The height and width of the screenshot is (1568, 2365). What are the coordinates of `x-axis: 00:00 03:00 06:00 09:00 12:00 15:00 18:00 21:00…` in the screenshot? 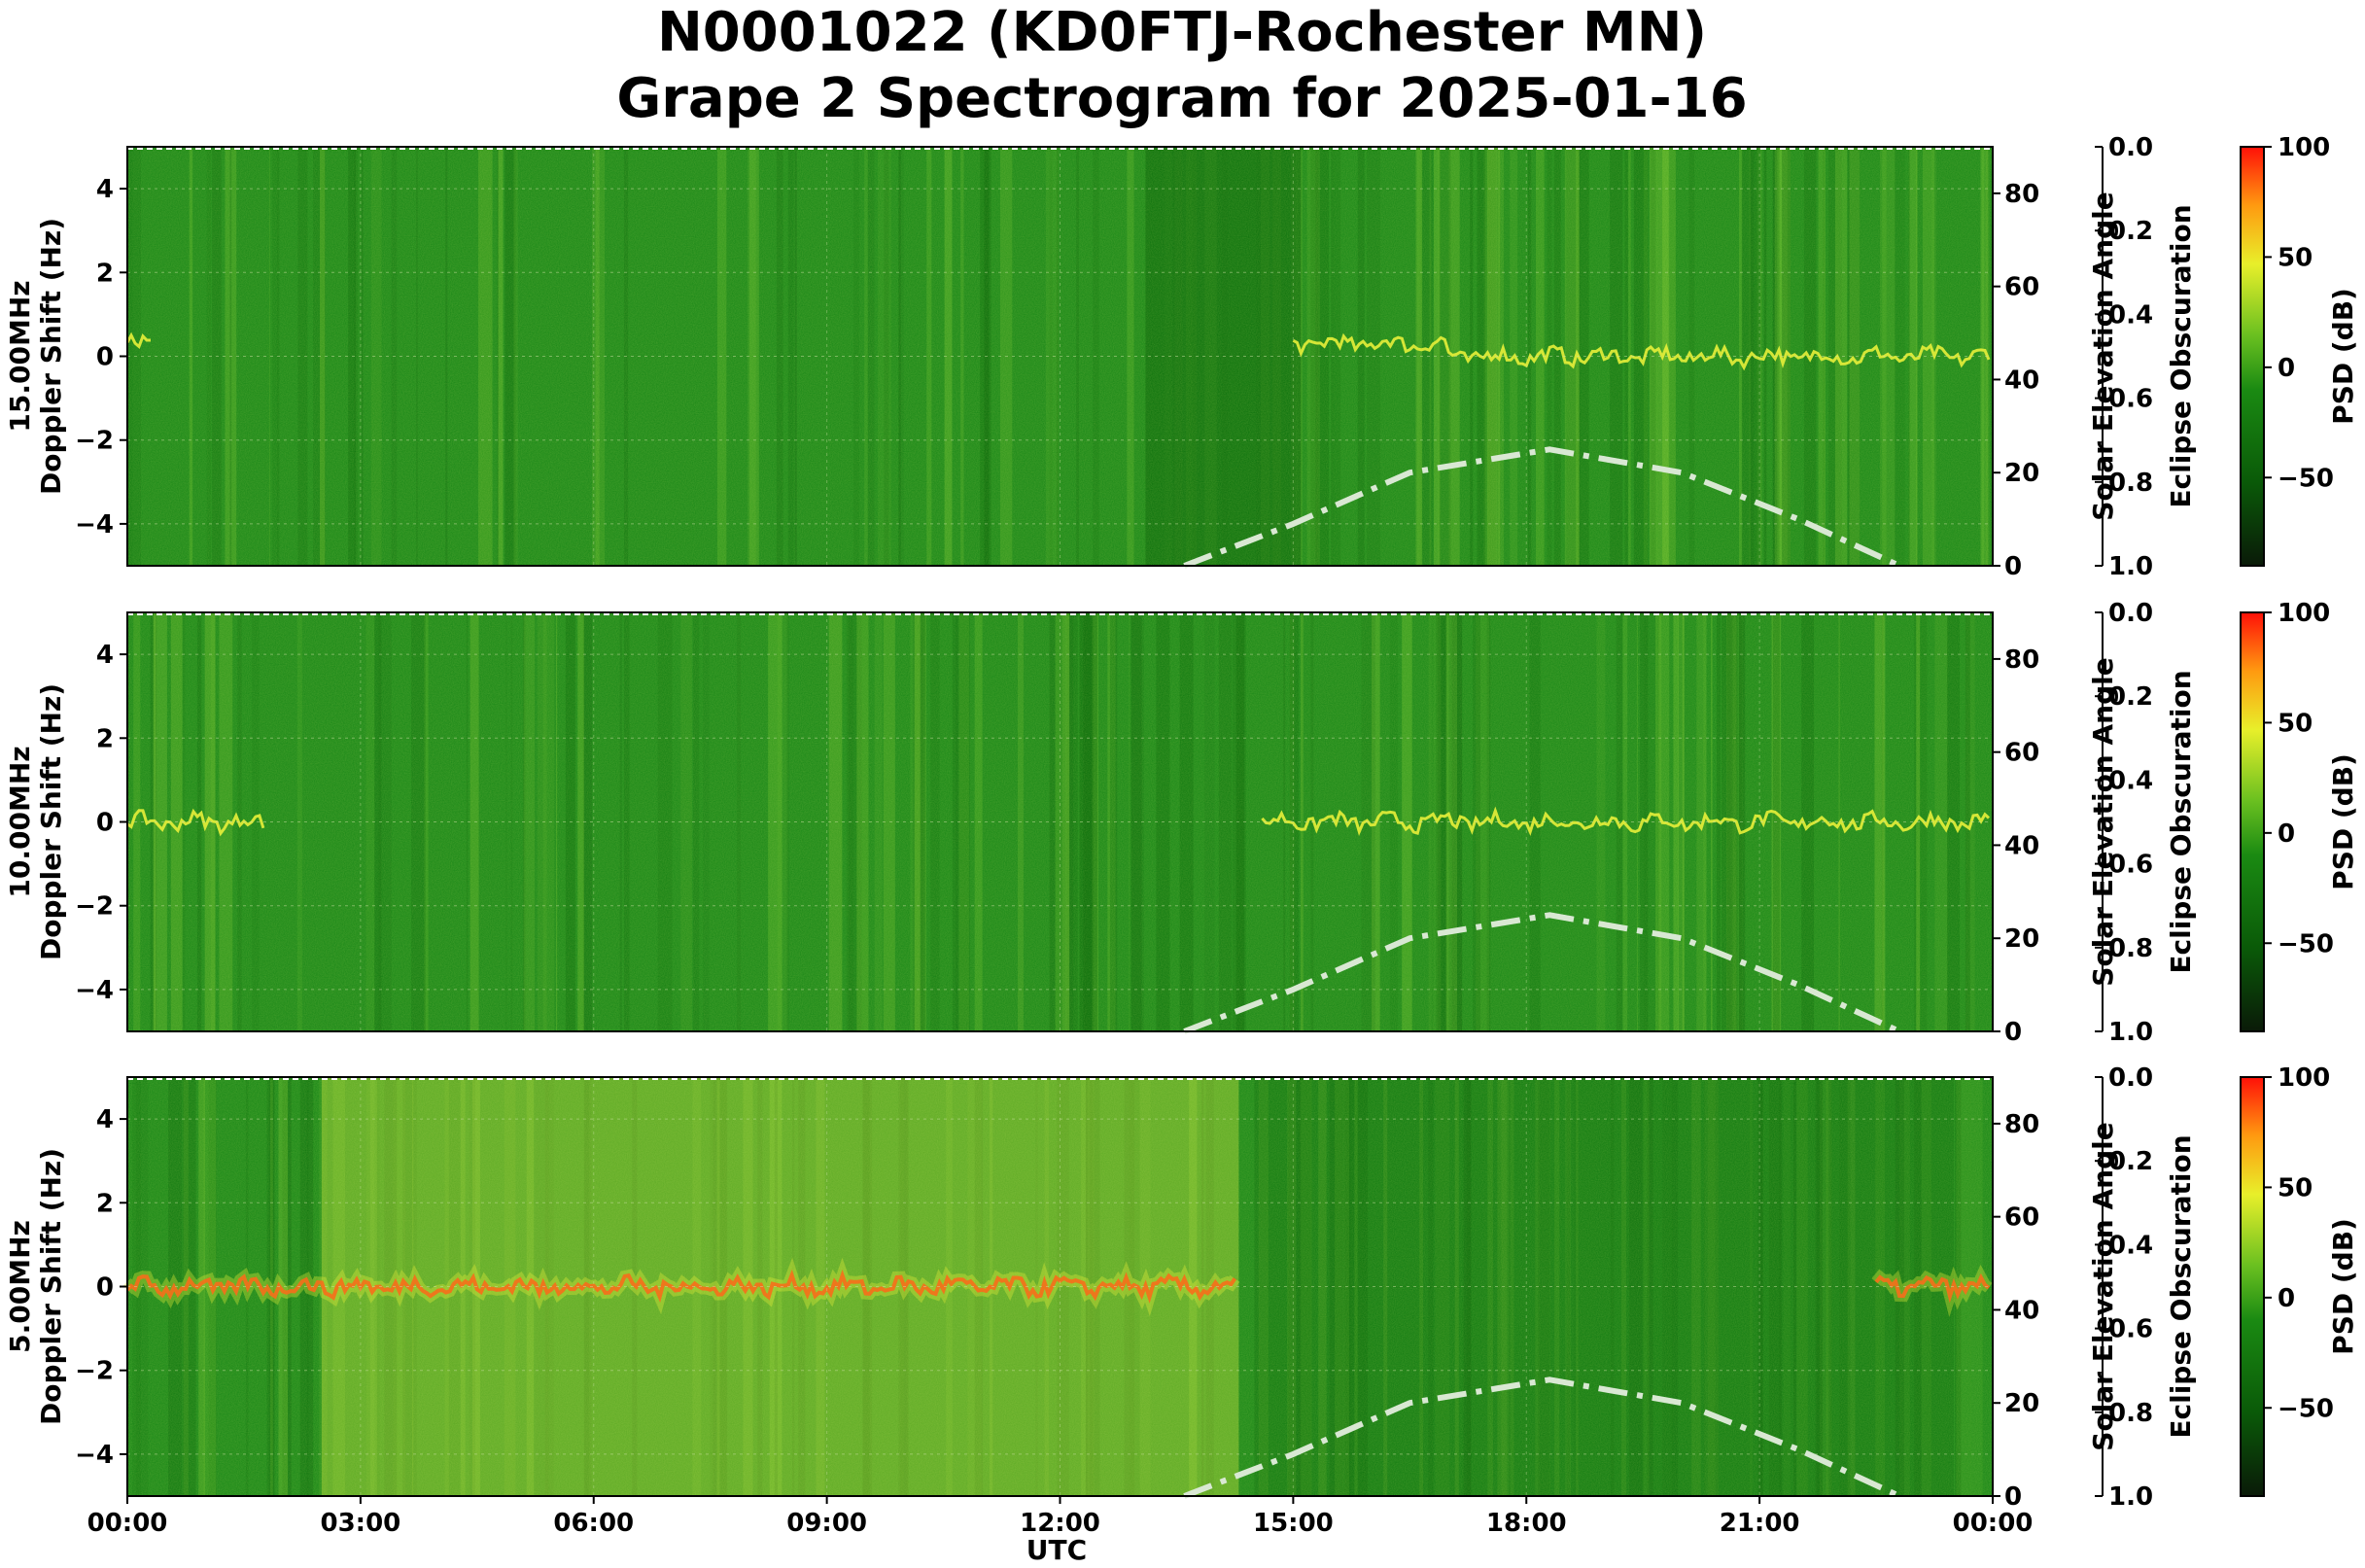 It's located at (1060, 1517).